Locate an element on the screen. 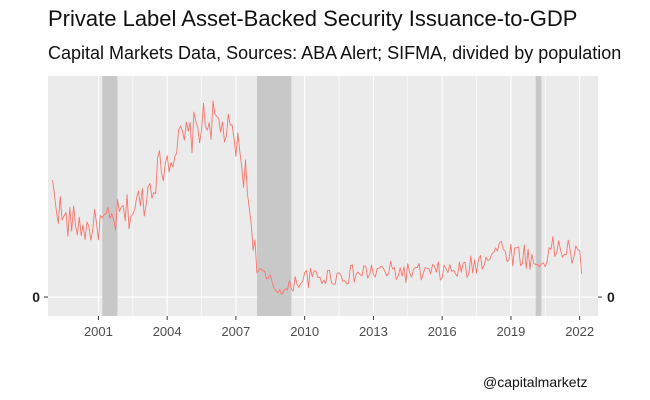 The height and width of the screenshot is (400, 650). x-tick-label: 2019 is located at coordinates (510, 331).